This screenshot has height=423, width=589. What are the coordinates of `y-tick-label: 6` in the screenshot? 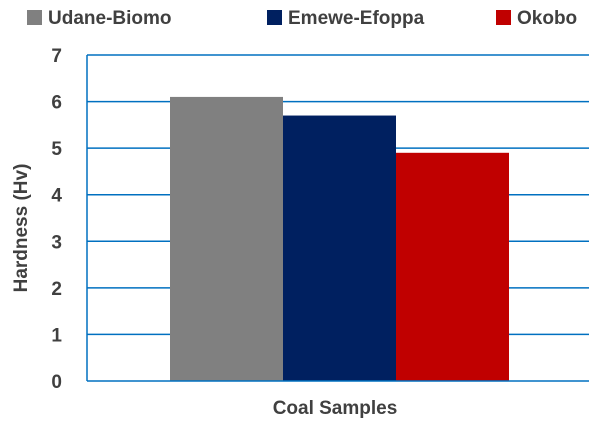 It's located at (56, 103).